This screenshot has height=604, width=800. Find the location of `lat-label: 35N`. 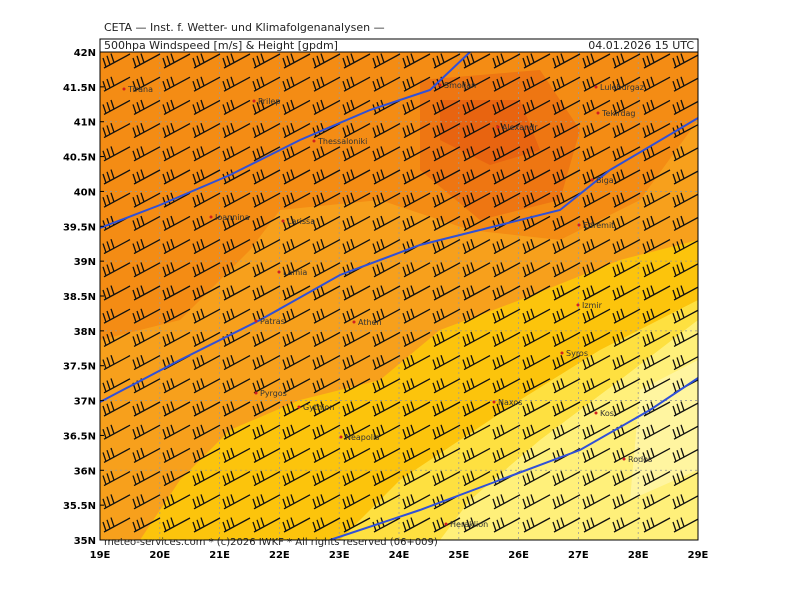

lat-label: 35N is located at coordinates (85, 541).